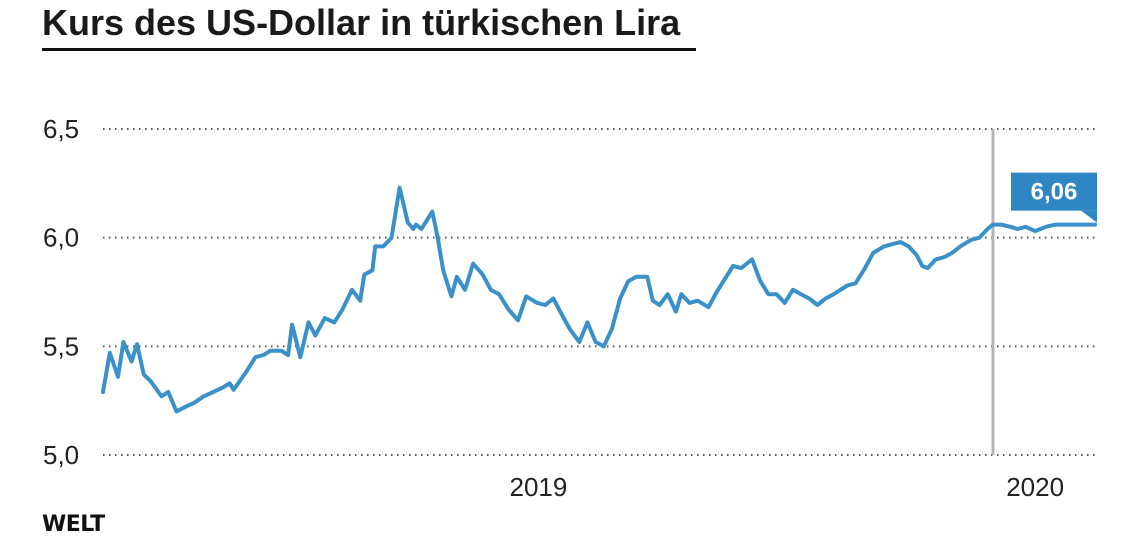  Describe the element at coordinates (1089, 216) in the screenshot. I see `callout-pointer` at that location.